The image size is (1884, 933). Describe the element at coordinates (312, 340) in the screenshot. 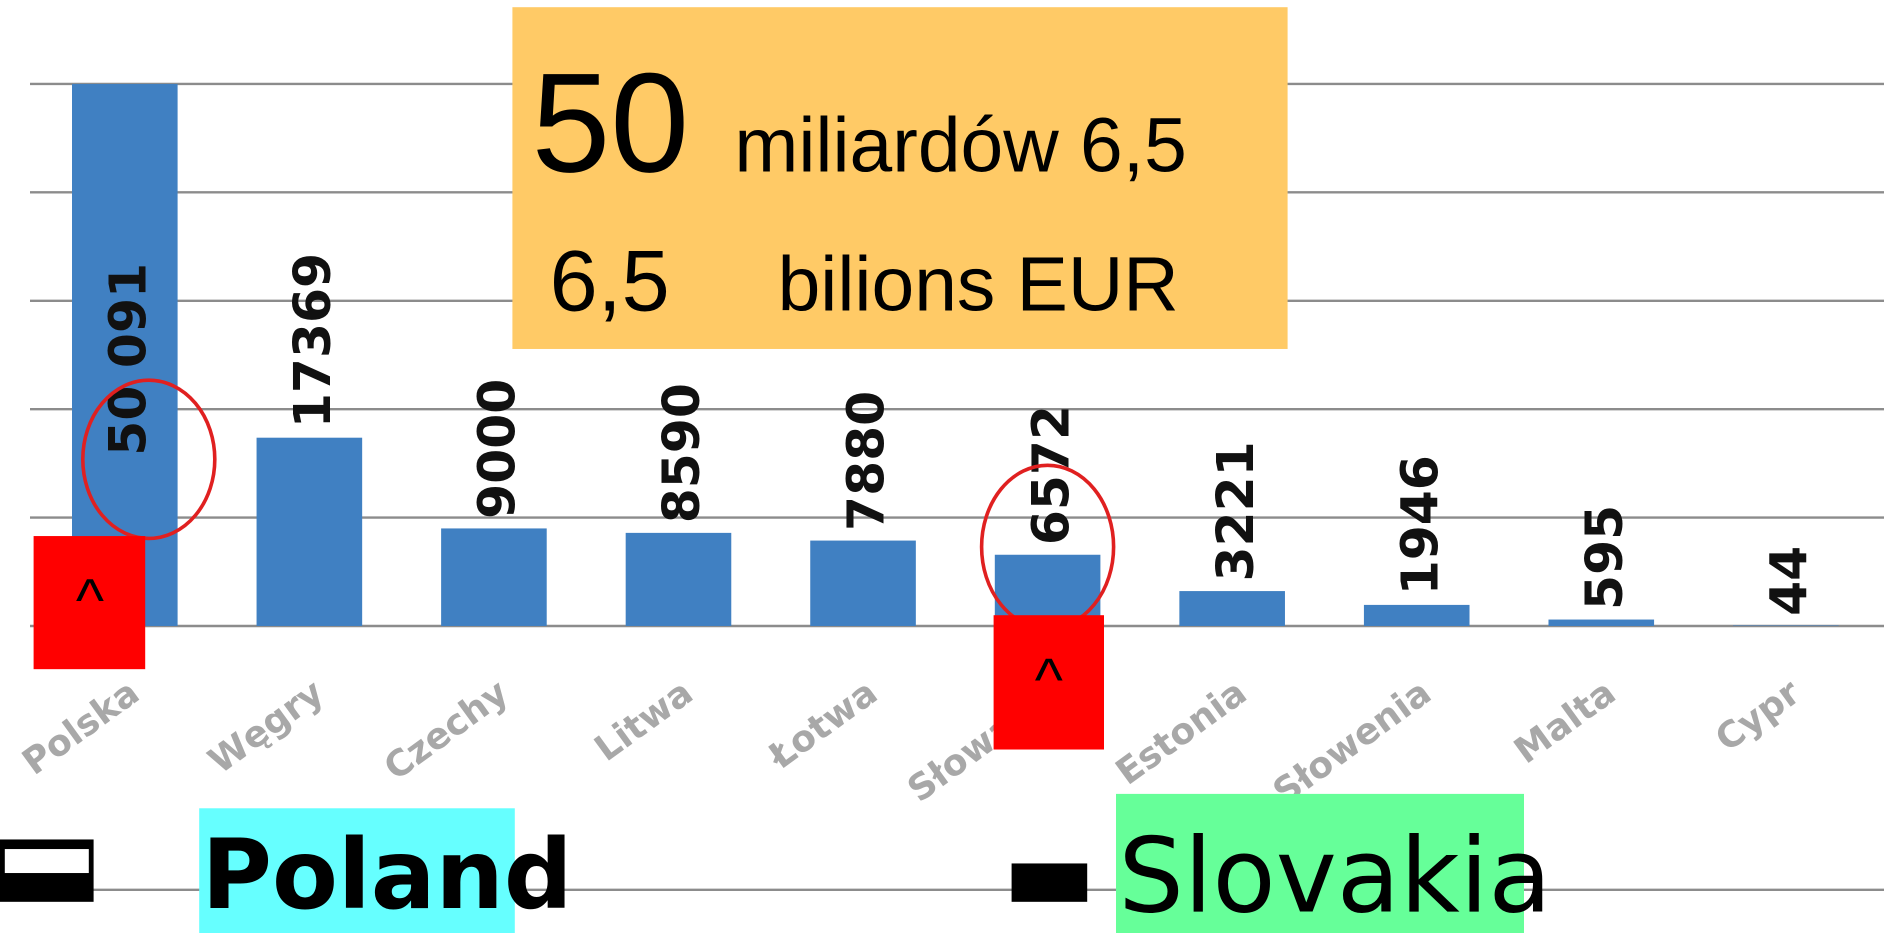

I see `value-label: 17369` at that location.